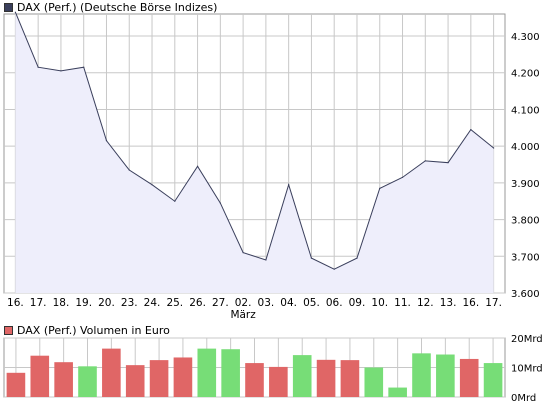 The width and height of the screenshot is (545, 407). I want to click on x-tick-label: 12., so click(425, 303).